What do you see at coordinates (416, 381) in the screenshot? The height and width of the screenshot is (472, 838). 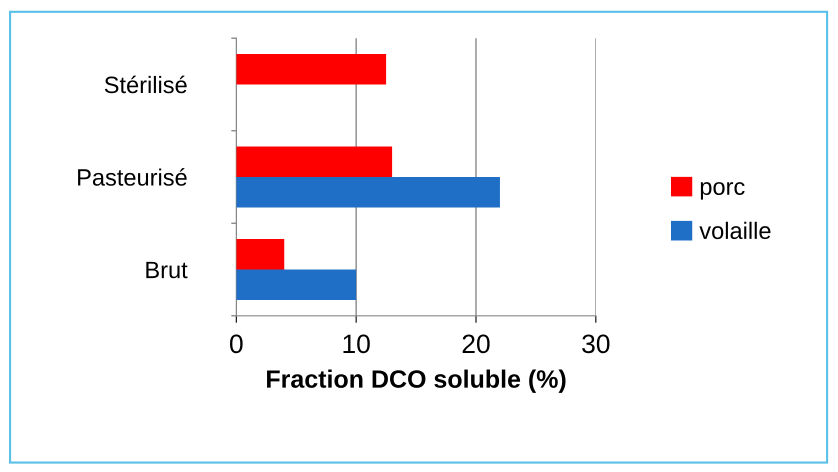 I see `x-axis-title: Fraction DCO soluble (%)` at bounding box center [416, 381].